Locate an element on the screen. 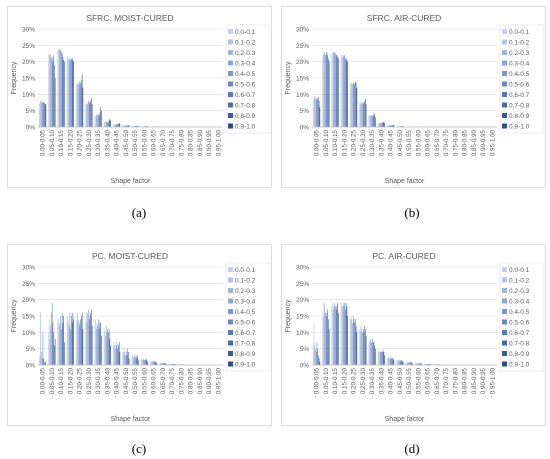  x-tick-label: 0.75-0.80 is located at coordinates (181, 142).